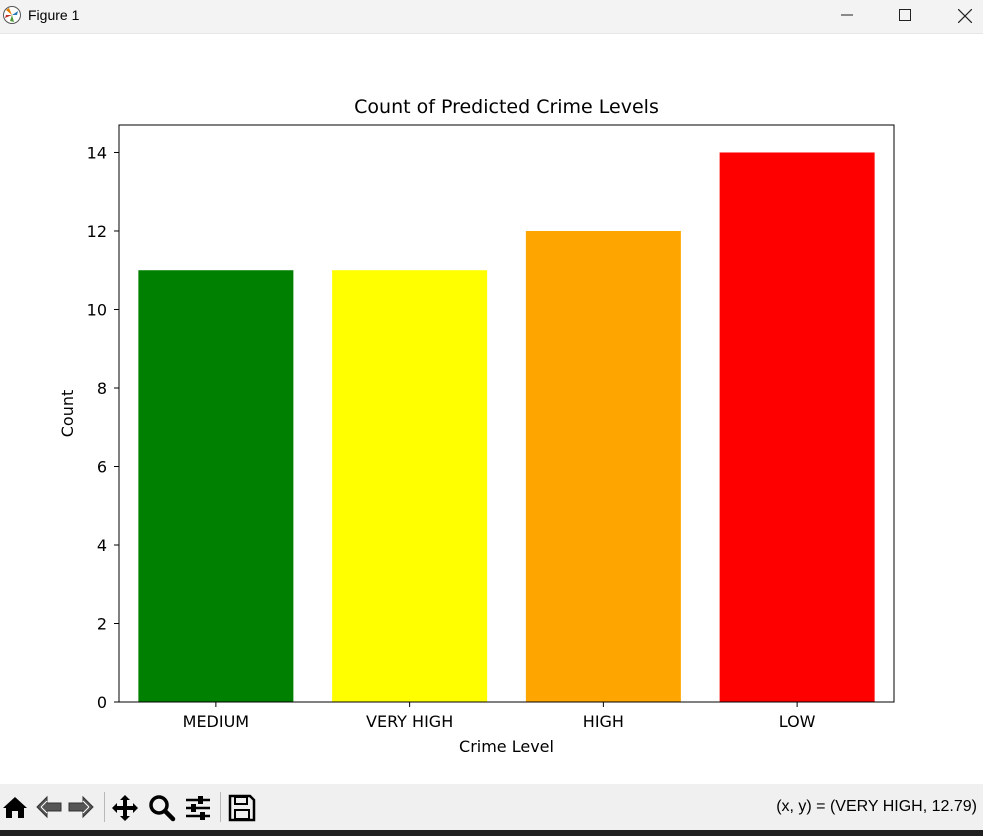 This screenshot has width=983, height=836. Describe the element at coordinates (797, 721) in the screenshot. I see `x-tick-label: LOW` at that location.